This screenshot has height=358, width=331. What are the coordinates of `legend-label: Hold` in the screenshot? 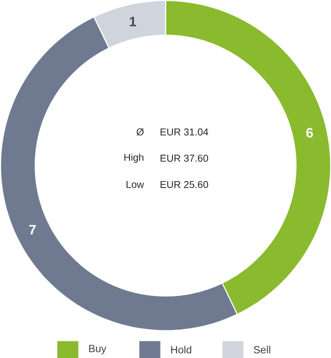 It's located at (181, 350).